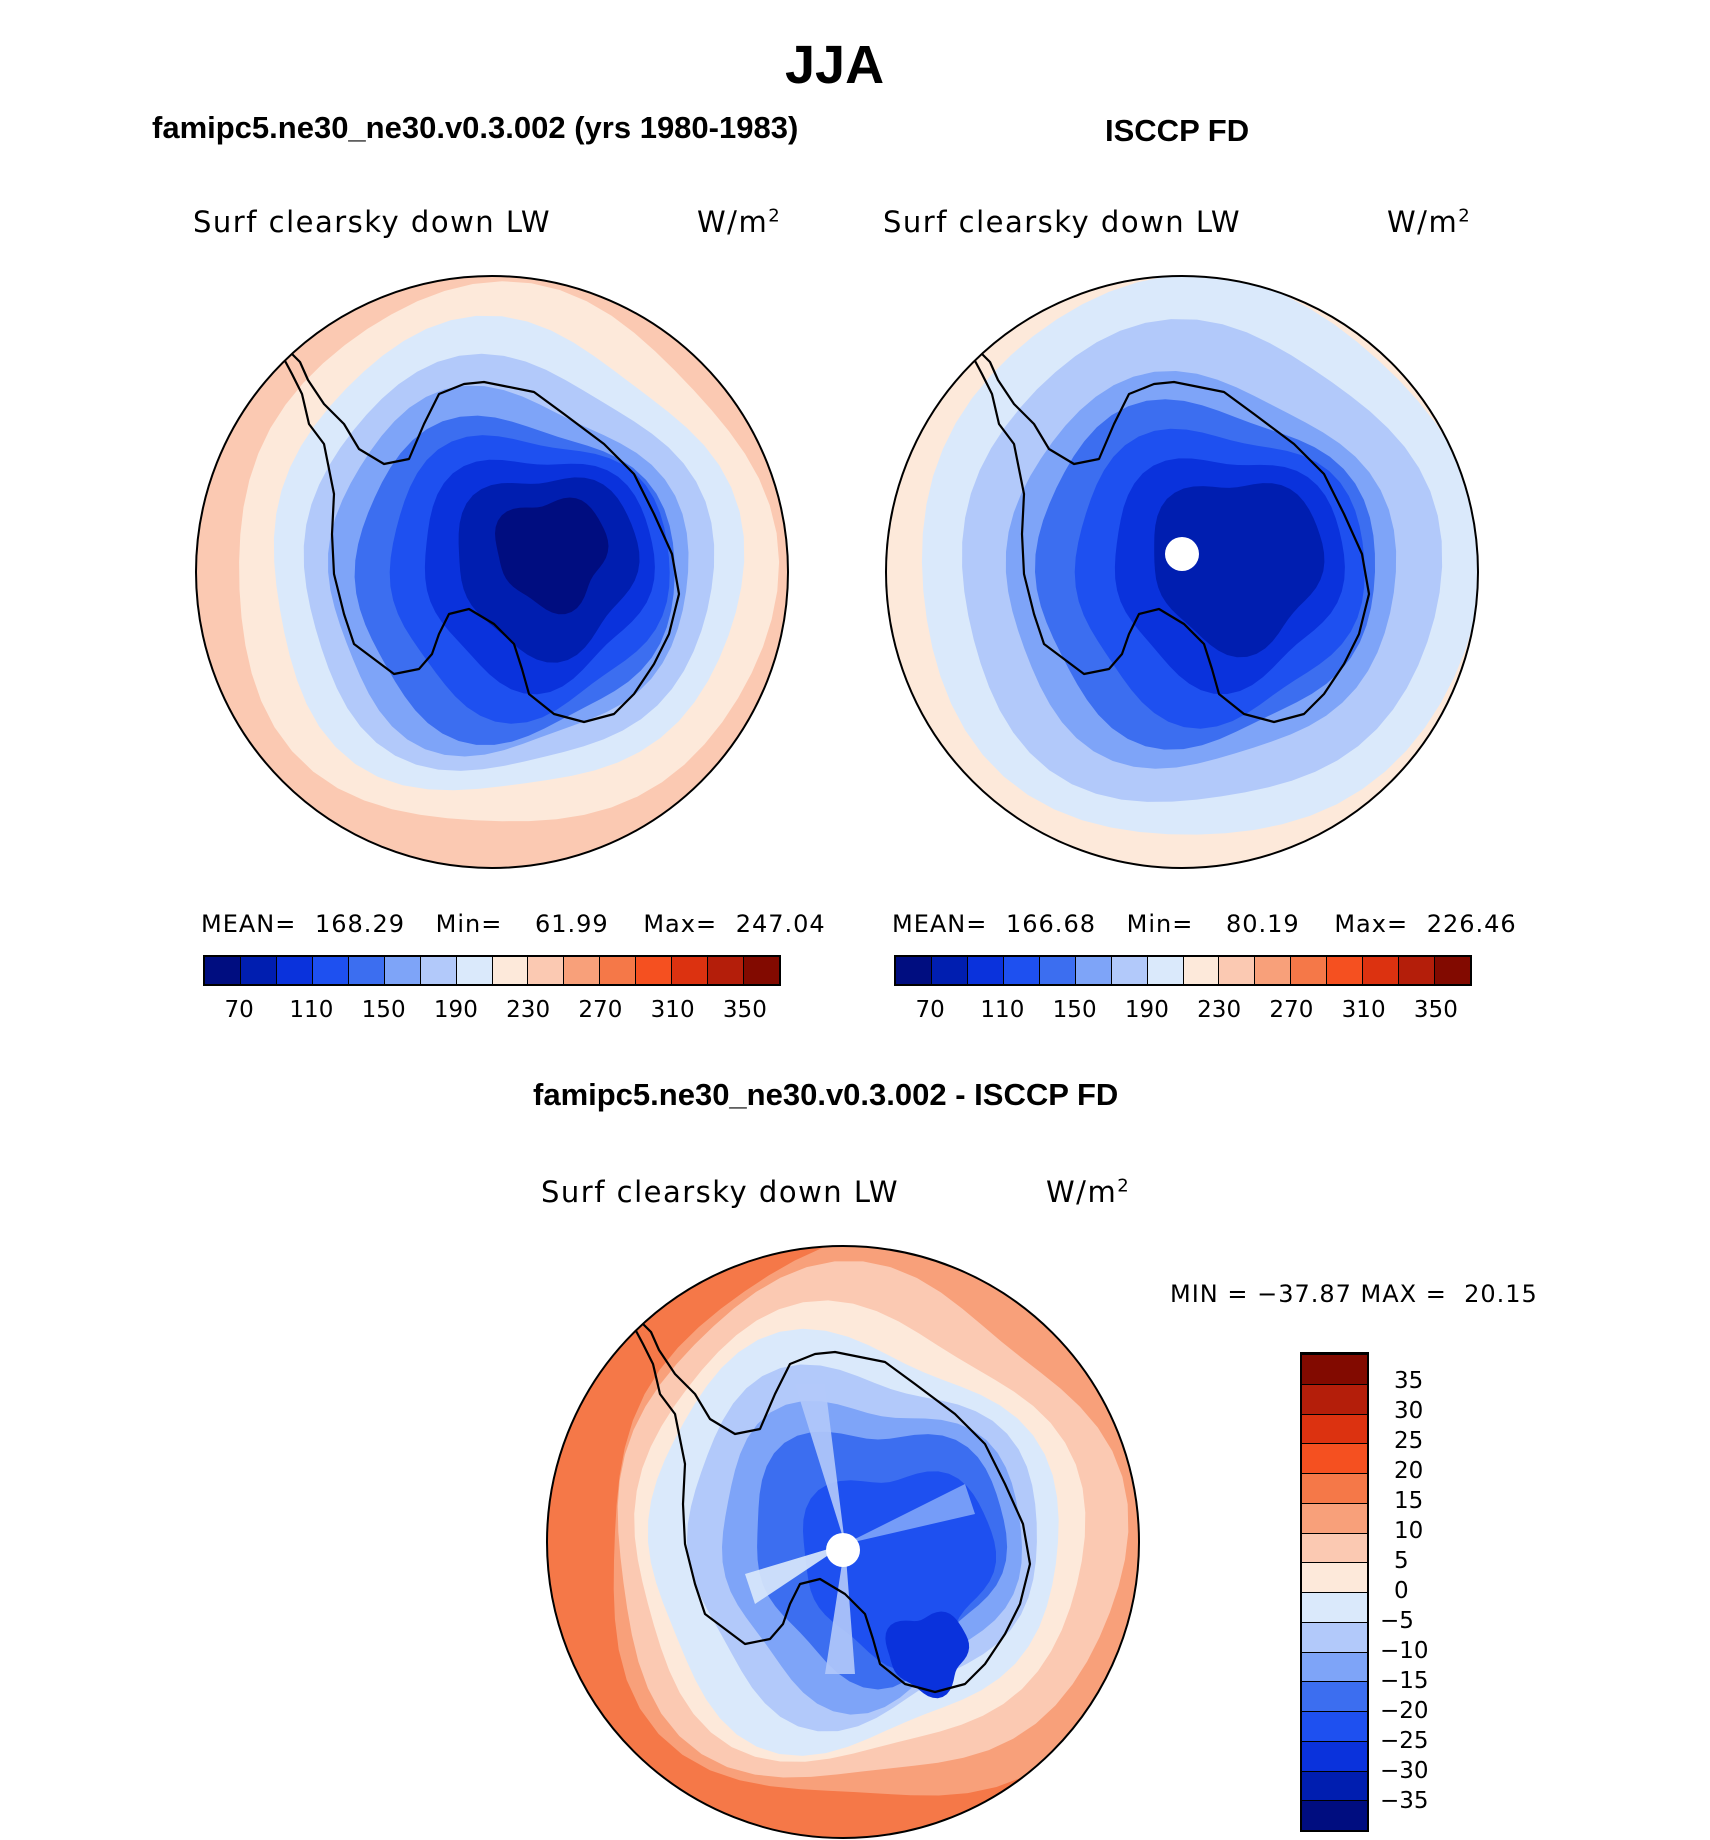  I want to click on panel-variable-title: Surf clearsky down LW, so click(1062, 222).